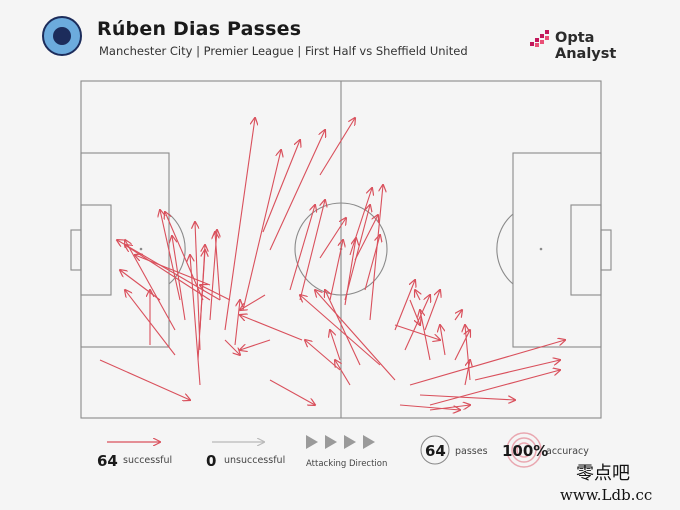  What do you see at coordinates (471, 451) in the screenshot?
I see `passes-label: passes` at bounding box center [471, 451].